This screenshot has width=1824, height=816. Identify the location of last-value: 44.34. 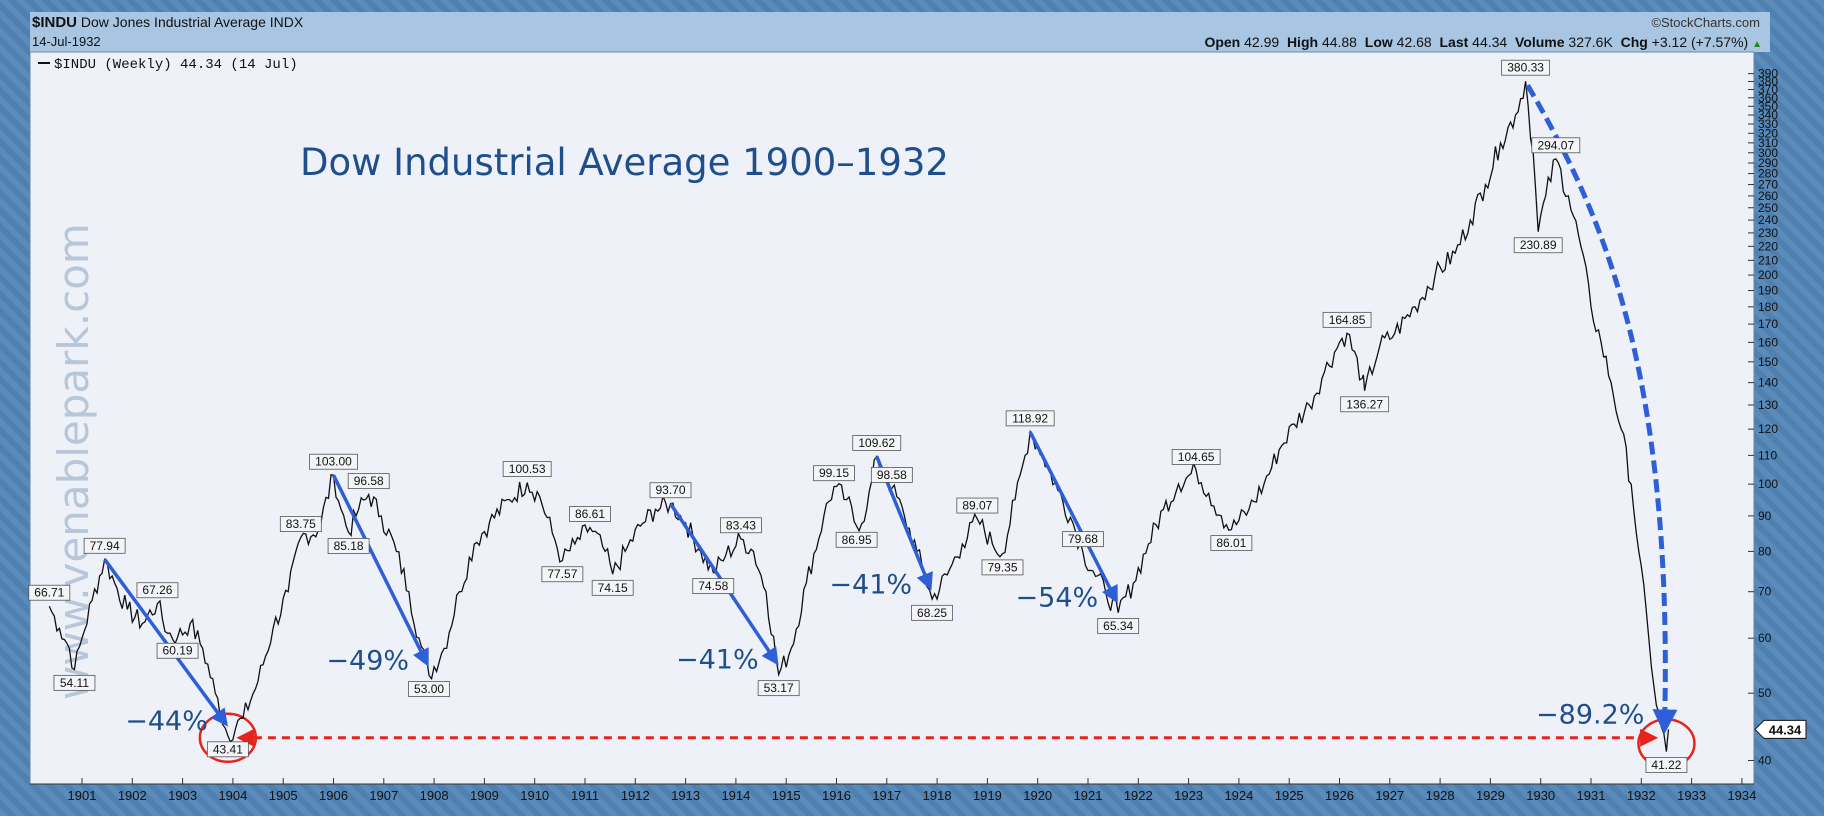
(1490, 42).